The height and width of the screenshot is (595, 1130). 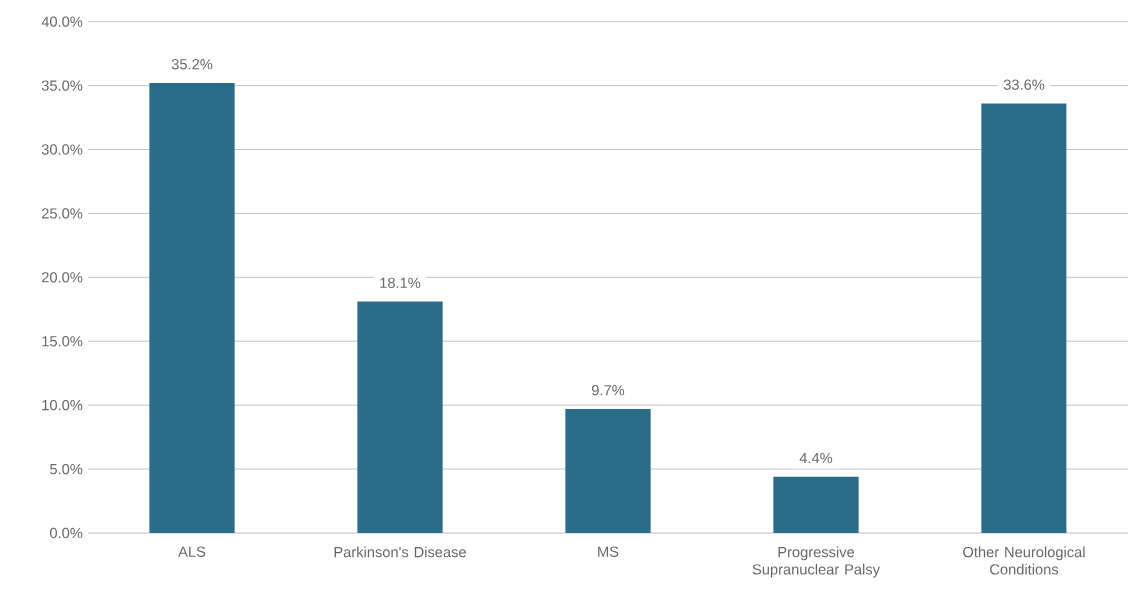 I want to click on y-tick-label: 10.0%, so click(x=62, y=405).